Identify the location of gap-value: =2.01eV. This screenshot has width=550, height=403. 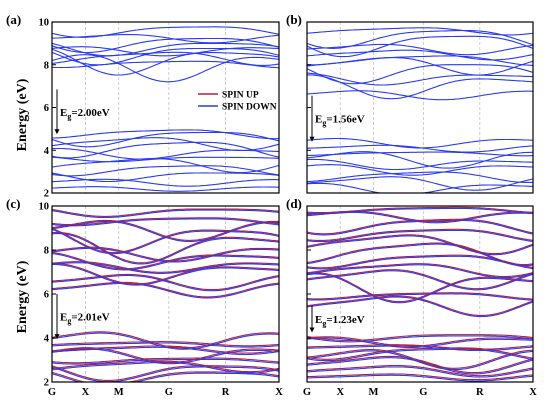
(90, 318).